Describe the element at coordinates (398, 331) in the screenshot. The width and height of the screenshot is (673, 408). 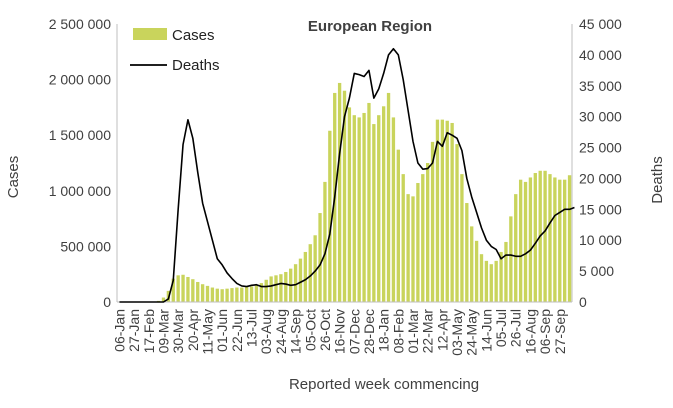
I see `x-tick-label: 08-Feb` at that location.